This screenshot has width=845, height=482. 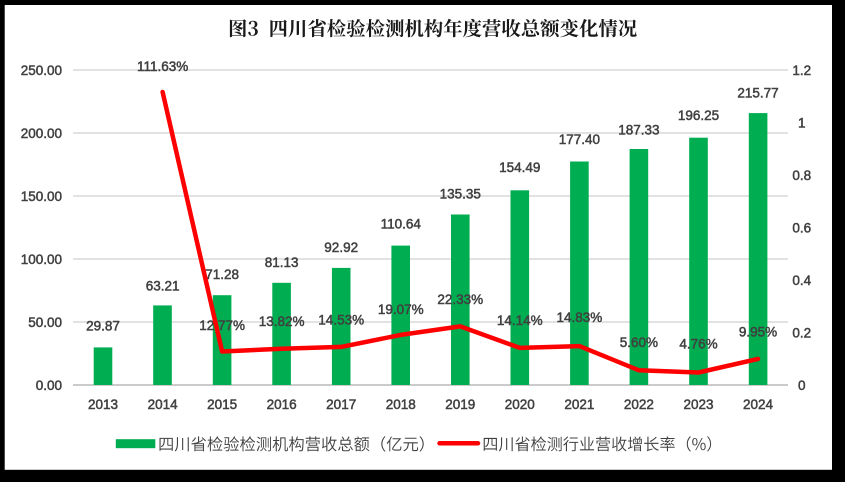 What do you see at coordinates (801, 175) in the screenshot?
I see `svg-text: 0.8` at bounding box center [801, 175].